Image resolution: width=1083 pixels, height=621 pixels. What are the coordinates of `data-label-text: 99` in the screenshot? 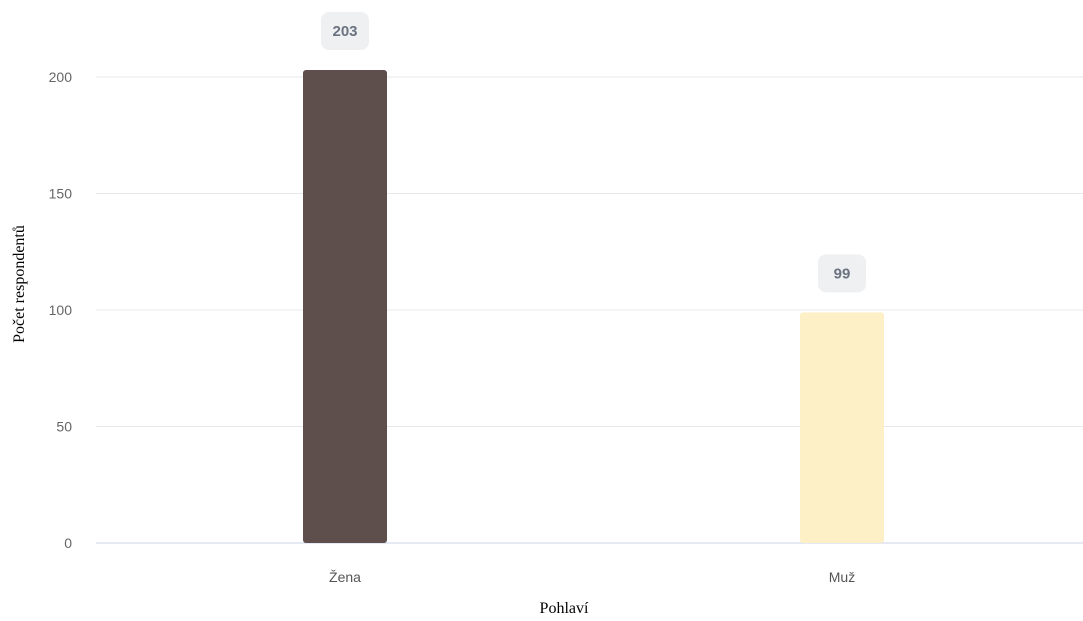 It's located at (842, 273).